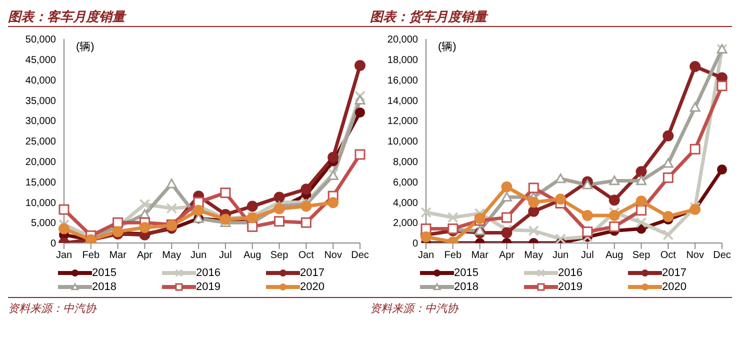 The width and height of the screenshot is (739, 342). I want to click on y-tick-label: 4,000, so click(405, 203).